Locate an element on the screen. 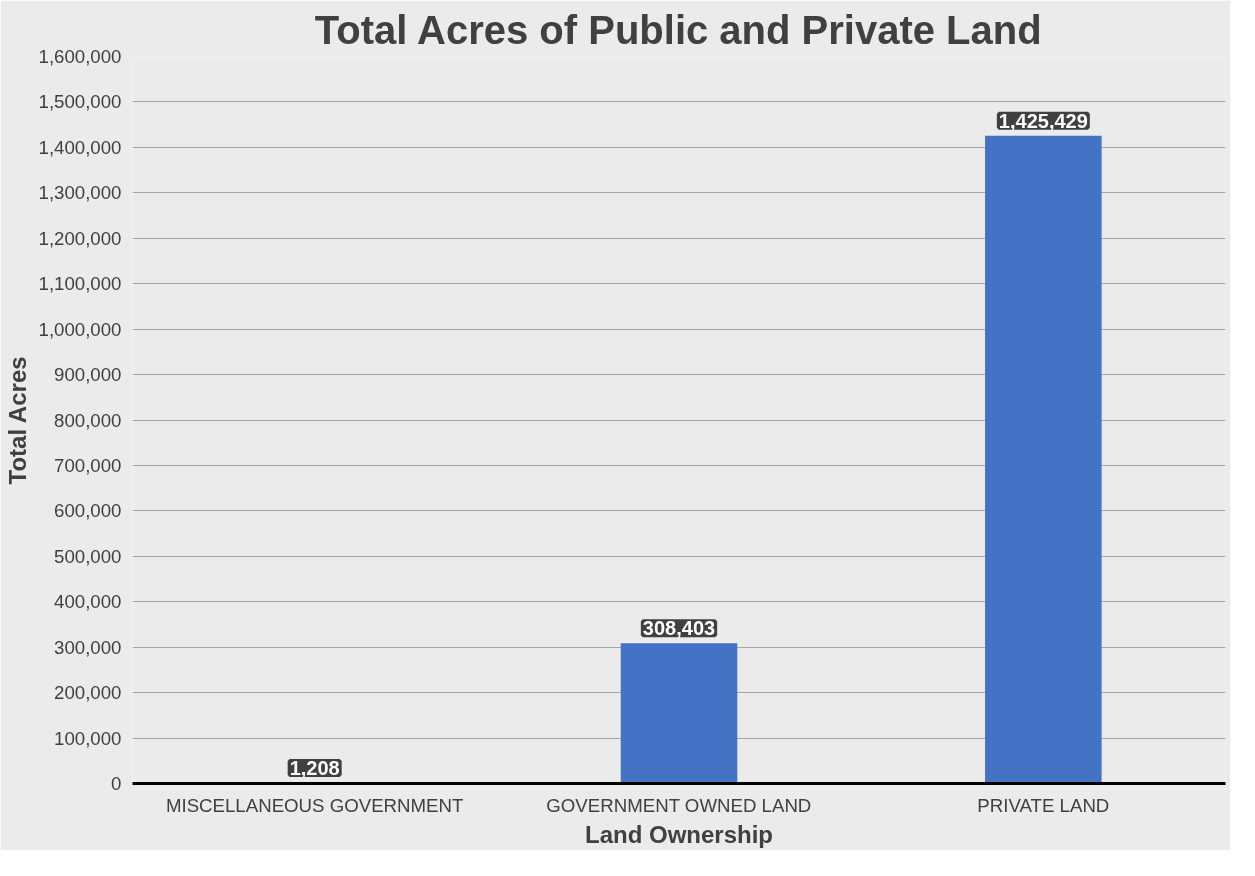  y-tick-label: 1,500,000 is located at coordinates (80, 102).